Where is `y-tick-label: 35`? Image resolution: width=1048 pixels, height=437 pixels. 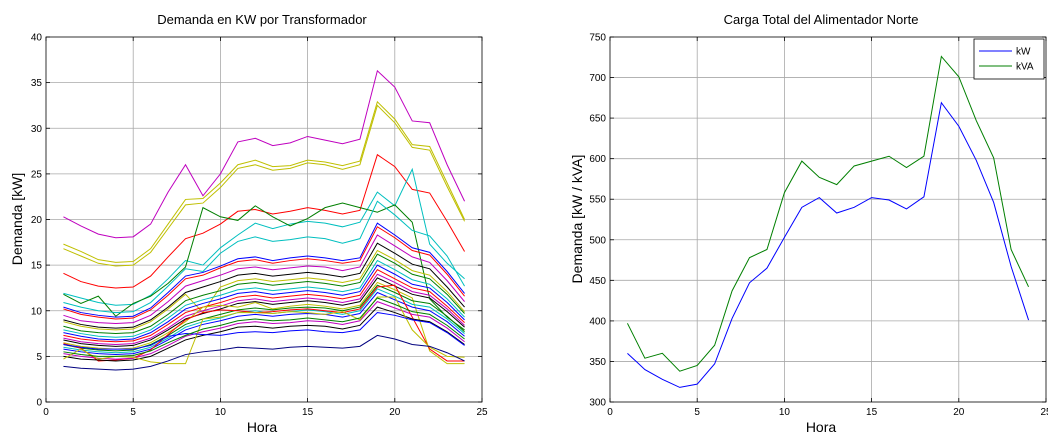 y-tick-label: 35 is located at coordinates (37, 83).